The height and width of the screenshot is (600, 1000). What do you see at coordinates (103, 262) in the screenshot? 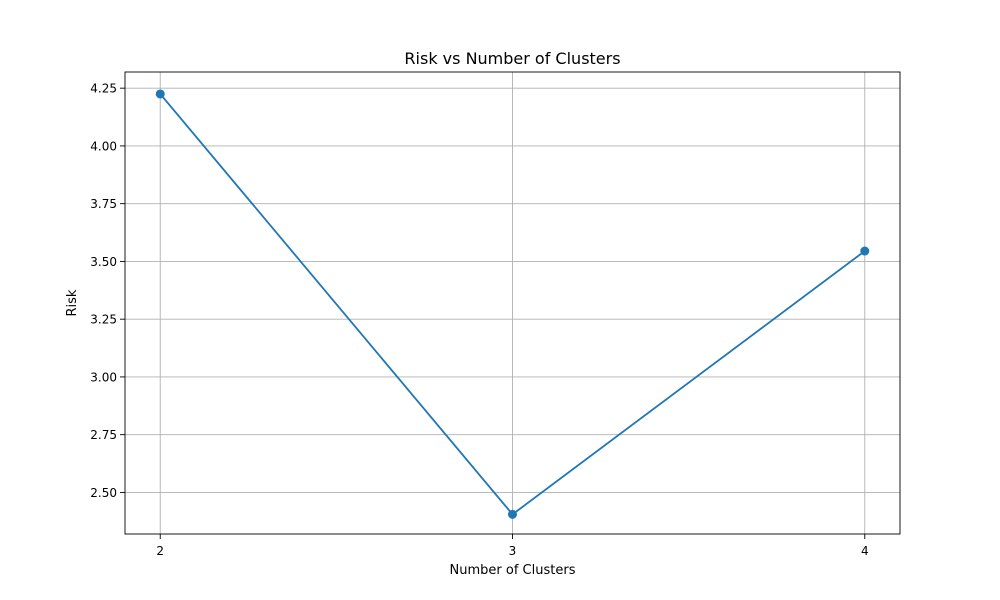
I see `y-tick-label: 3.50` at bounding box center [103, 262].